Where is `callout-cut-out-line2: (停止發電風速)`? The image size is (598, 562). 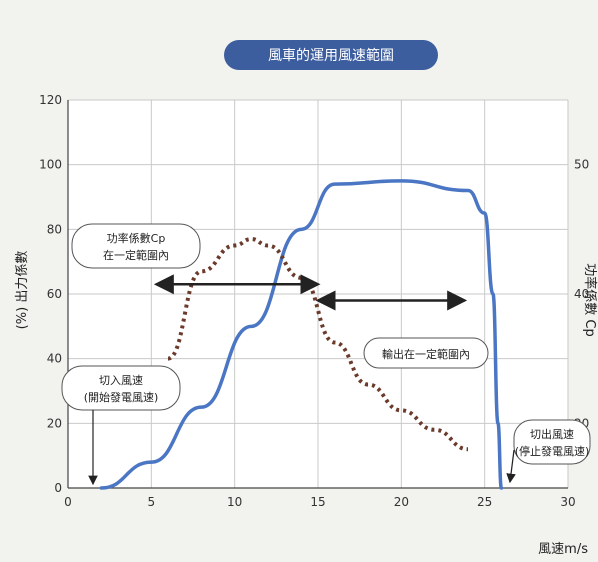 callout-cut-out-line2: (停止發電風速) is located at coordinates (552, 451).